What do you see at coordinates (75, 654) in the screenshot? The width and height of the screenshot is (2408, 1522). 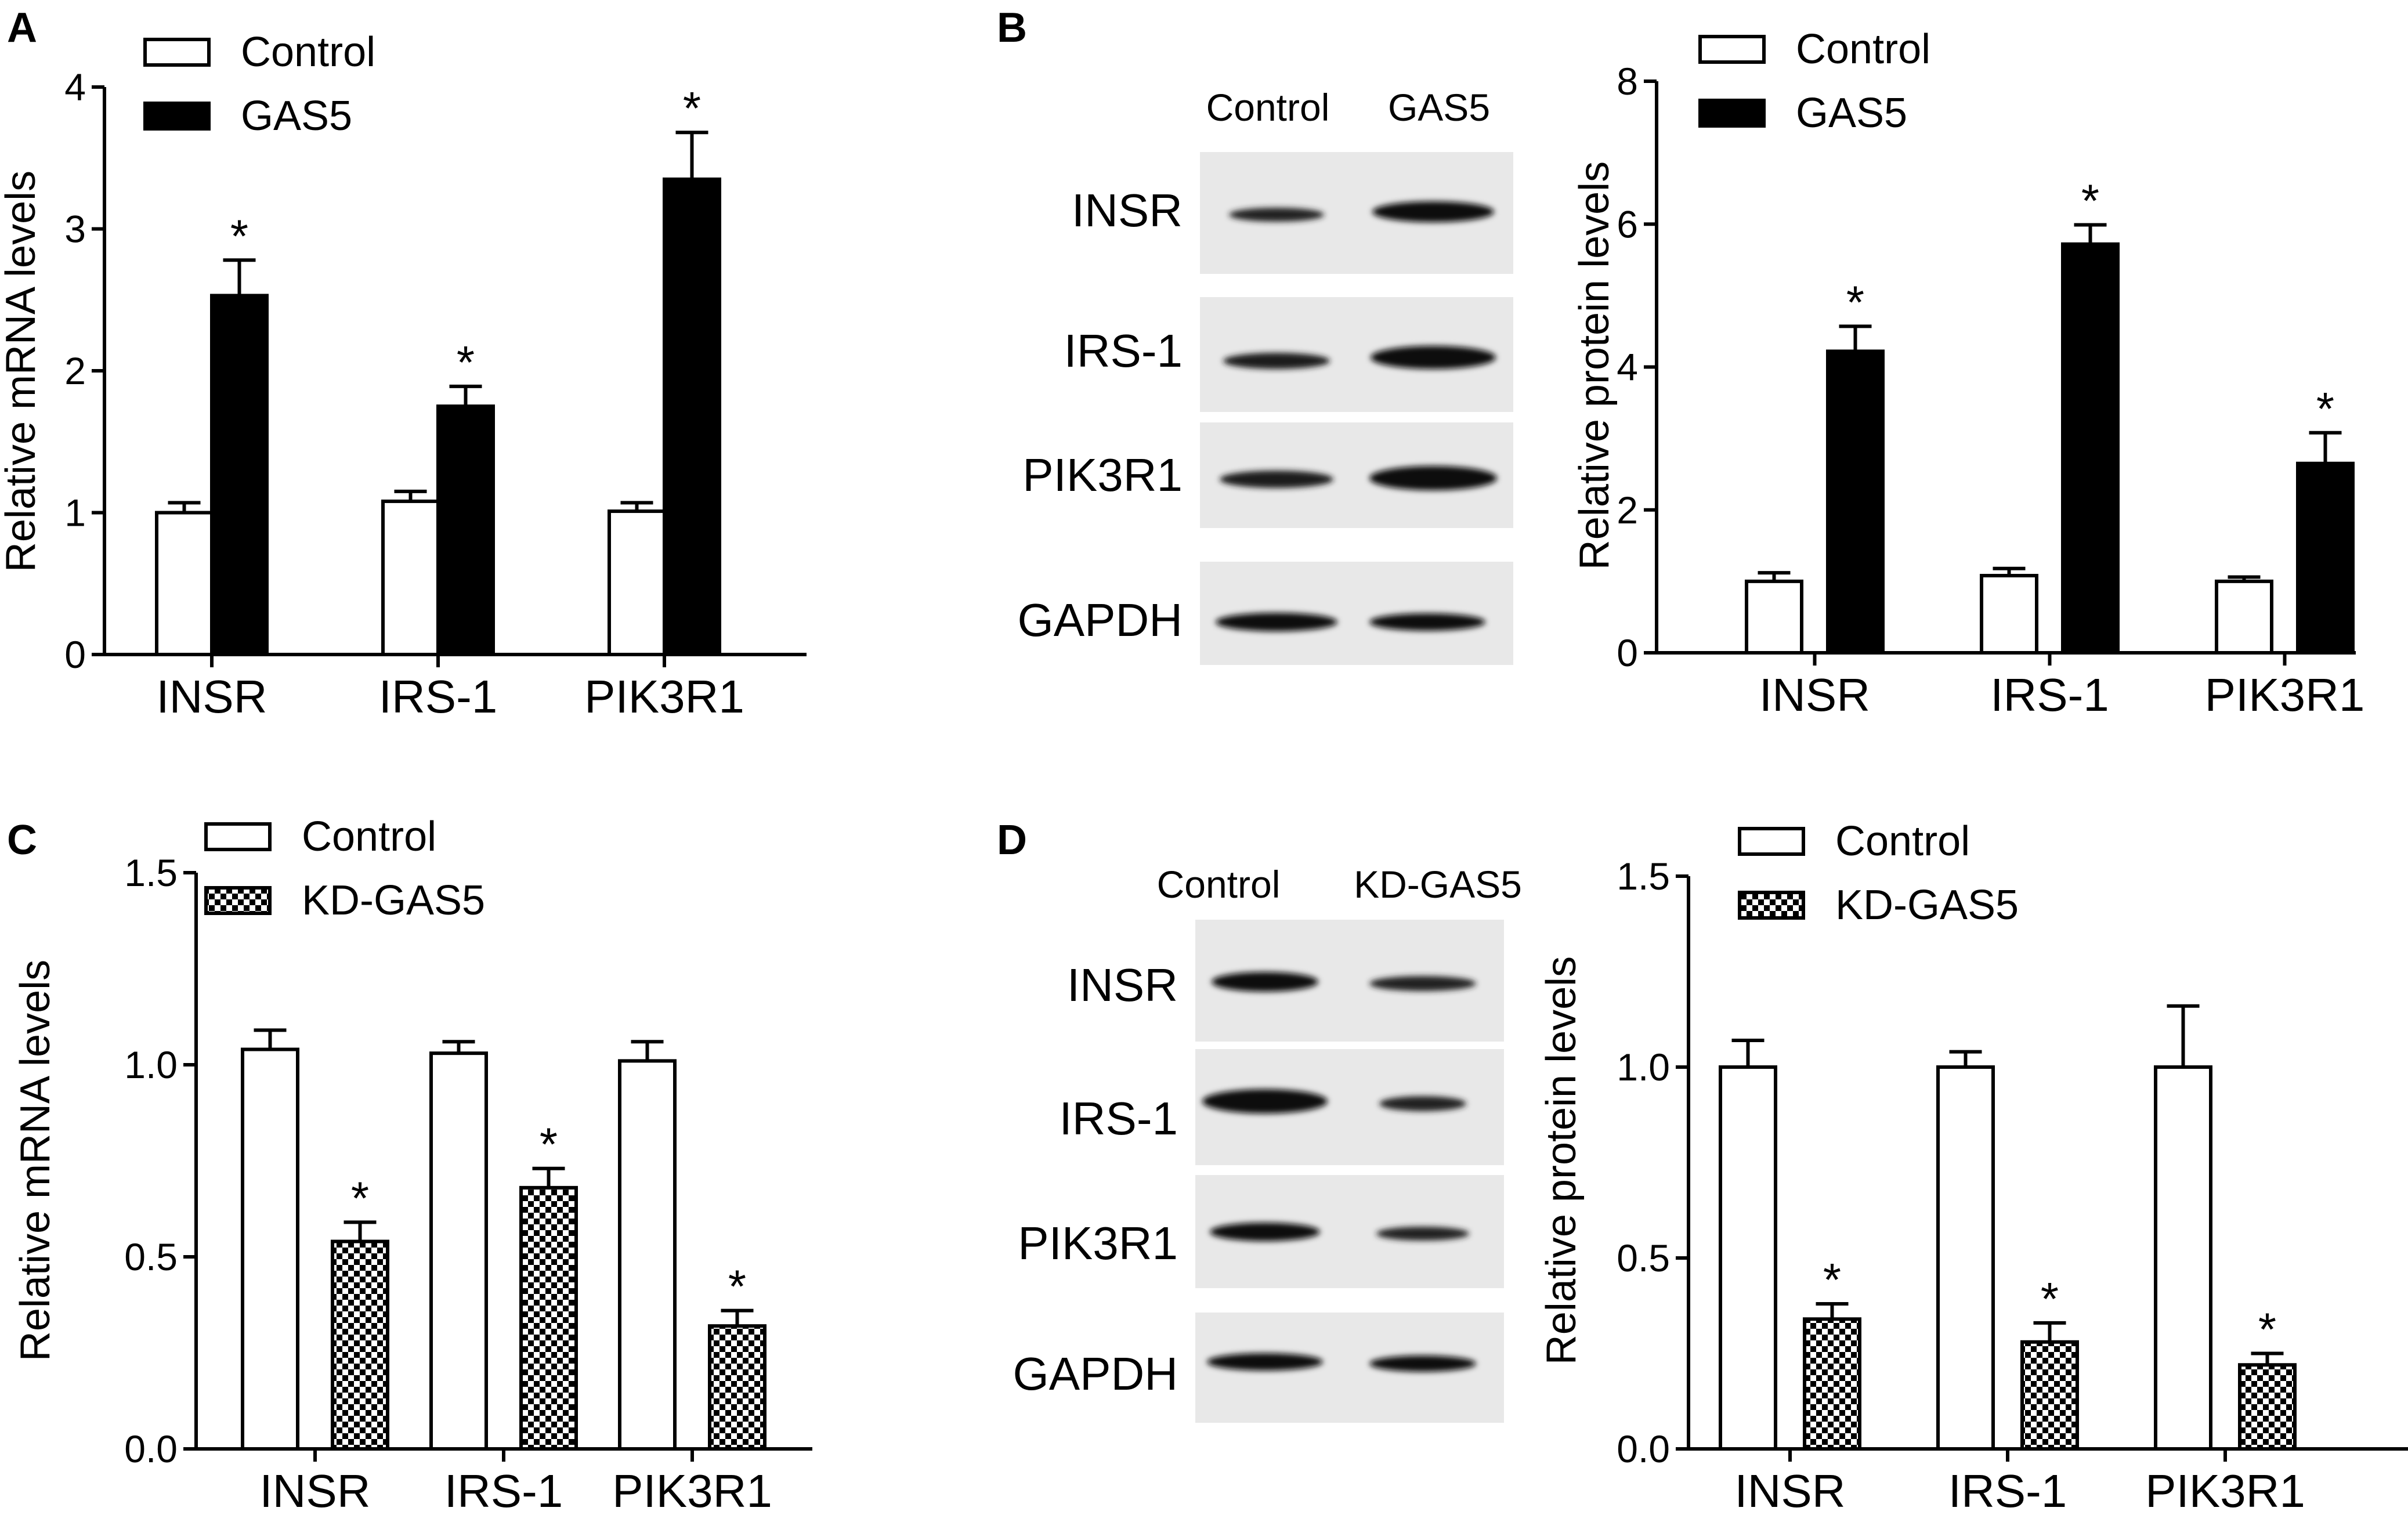 I see `y-tick-label-a-0: 0` at bounding box center [75, 654].